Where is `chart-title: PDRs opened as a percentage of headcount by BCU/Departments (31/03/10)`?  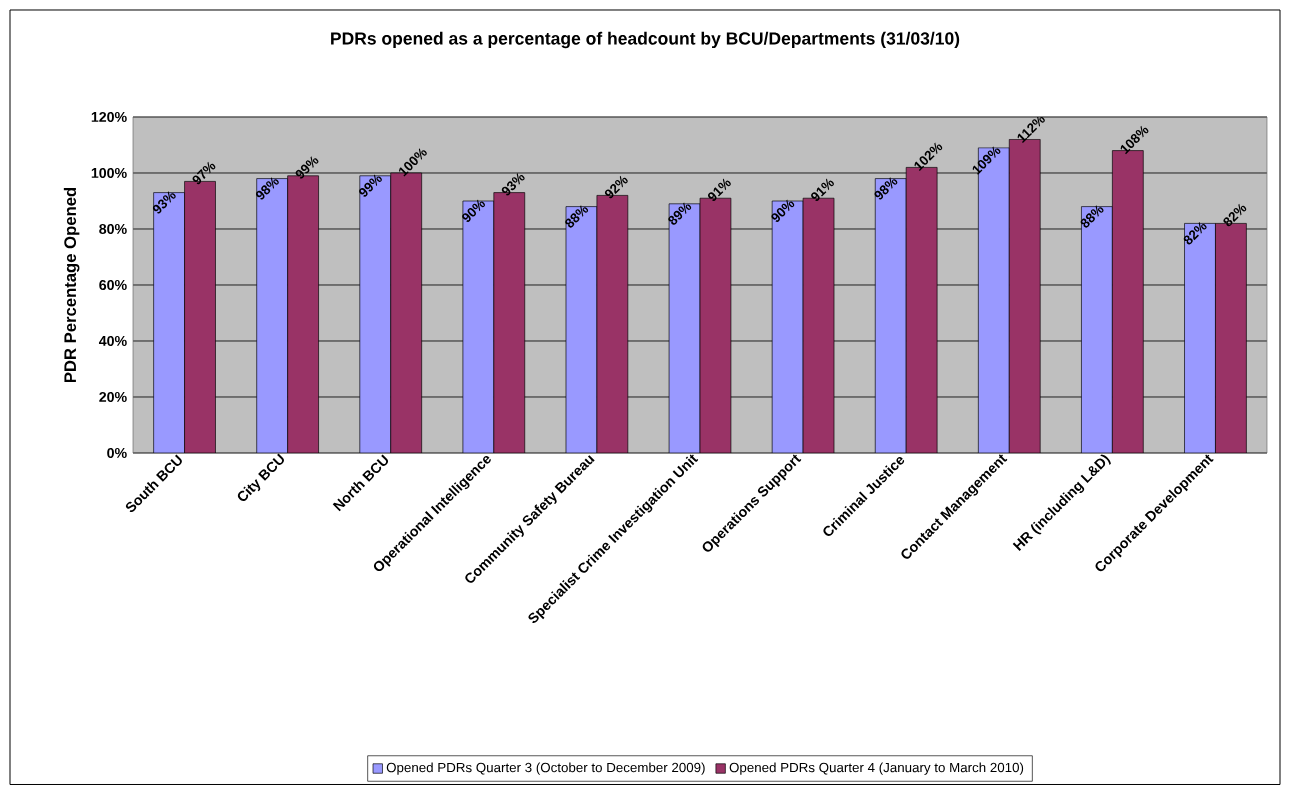 chart-title: PDRs opened as a percentage of headcount by BCU/Departments (31/03/10) is located at coordinates (645, 40).